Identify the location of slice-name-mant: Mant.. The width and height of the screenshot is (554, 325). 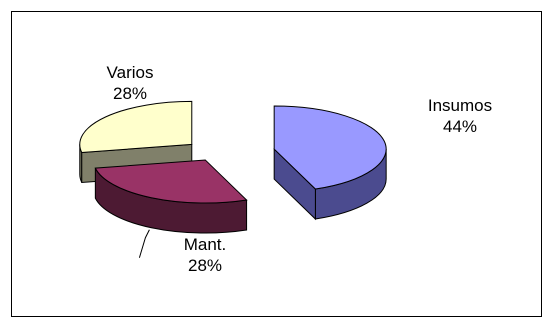
(205, 244).